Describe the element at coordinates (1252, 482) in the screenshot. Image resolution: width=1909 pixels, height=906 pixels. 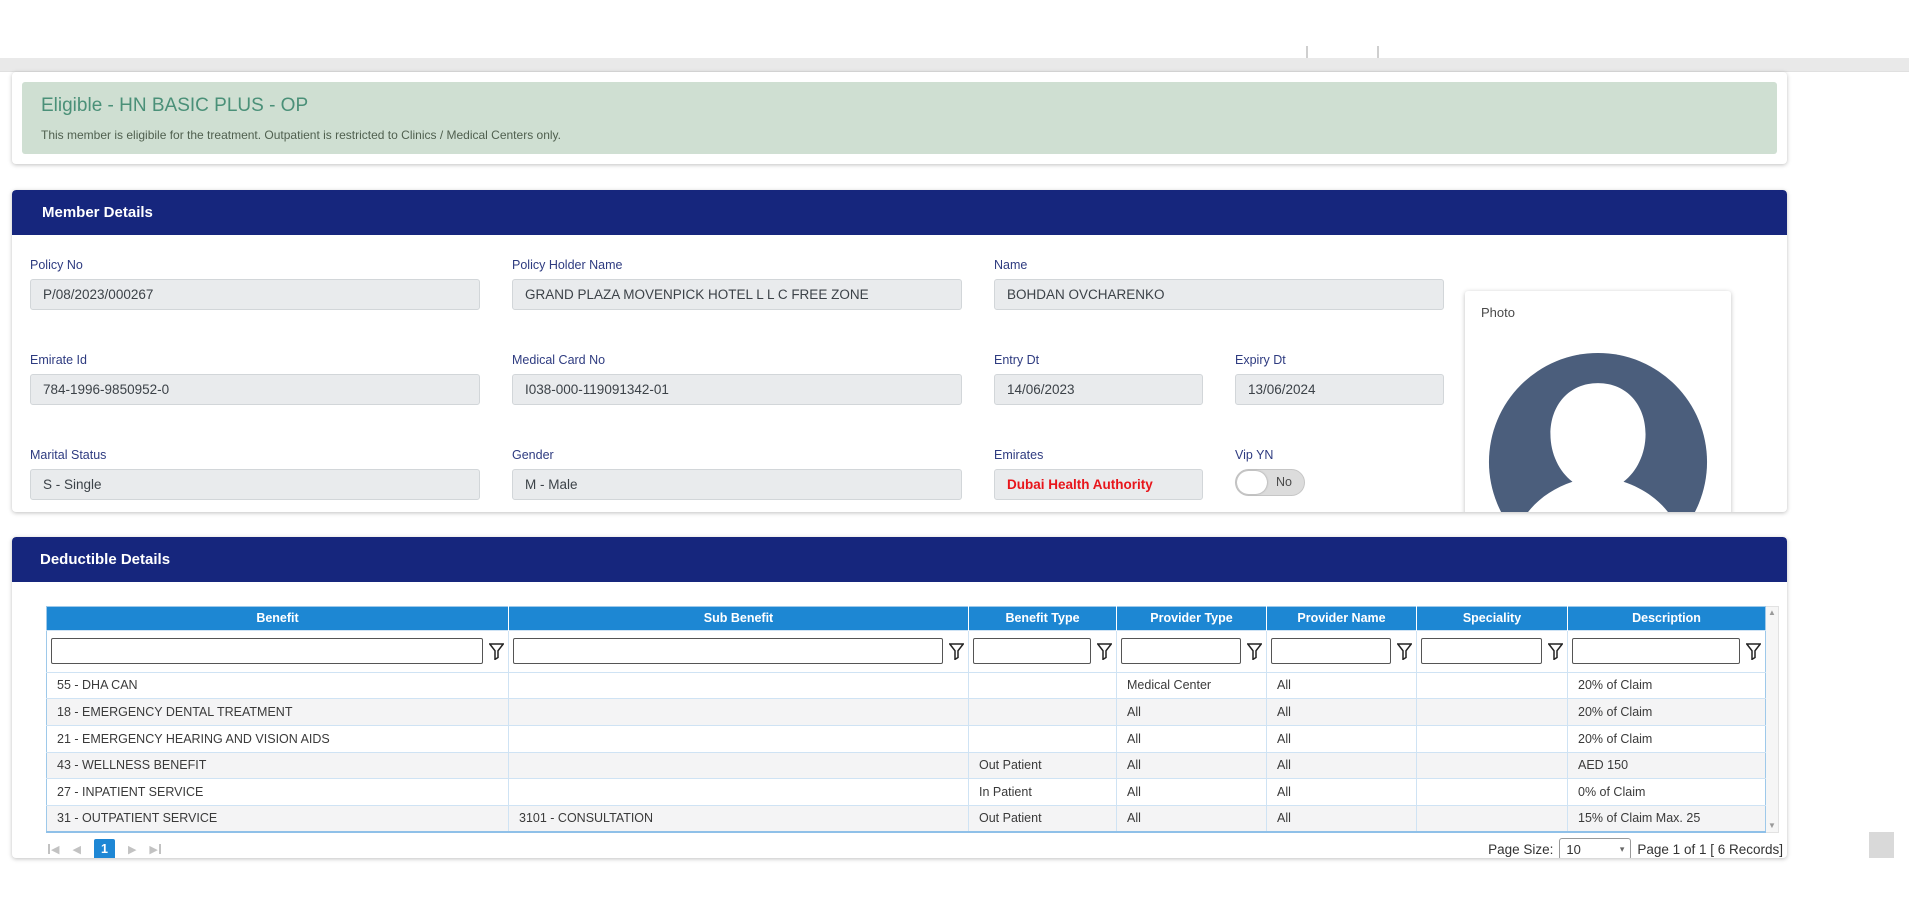
I see `vip-toggle-knob` at that location.